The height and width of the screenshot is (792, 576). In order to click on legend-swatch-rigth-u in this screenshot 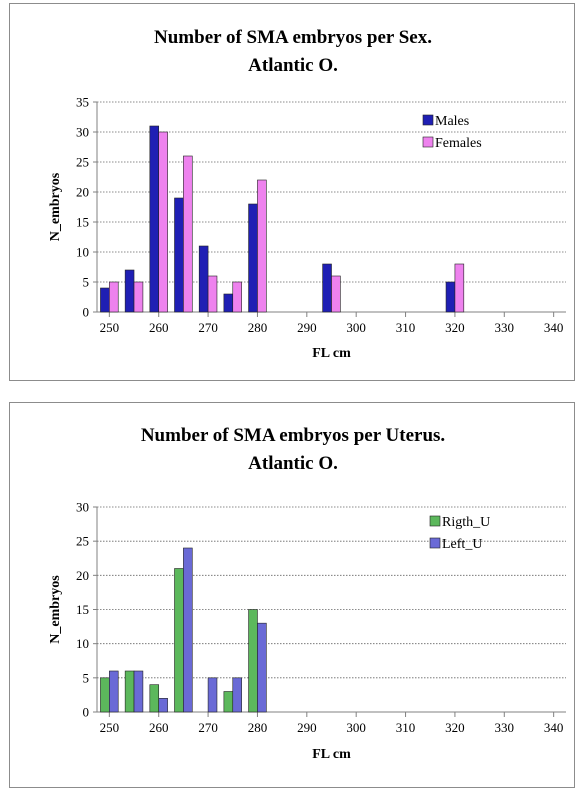, I will do `click(435, 521)`.